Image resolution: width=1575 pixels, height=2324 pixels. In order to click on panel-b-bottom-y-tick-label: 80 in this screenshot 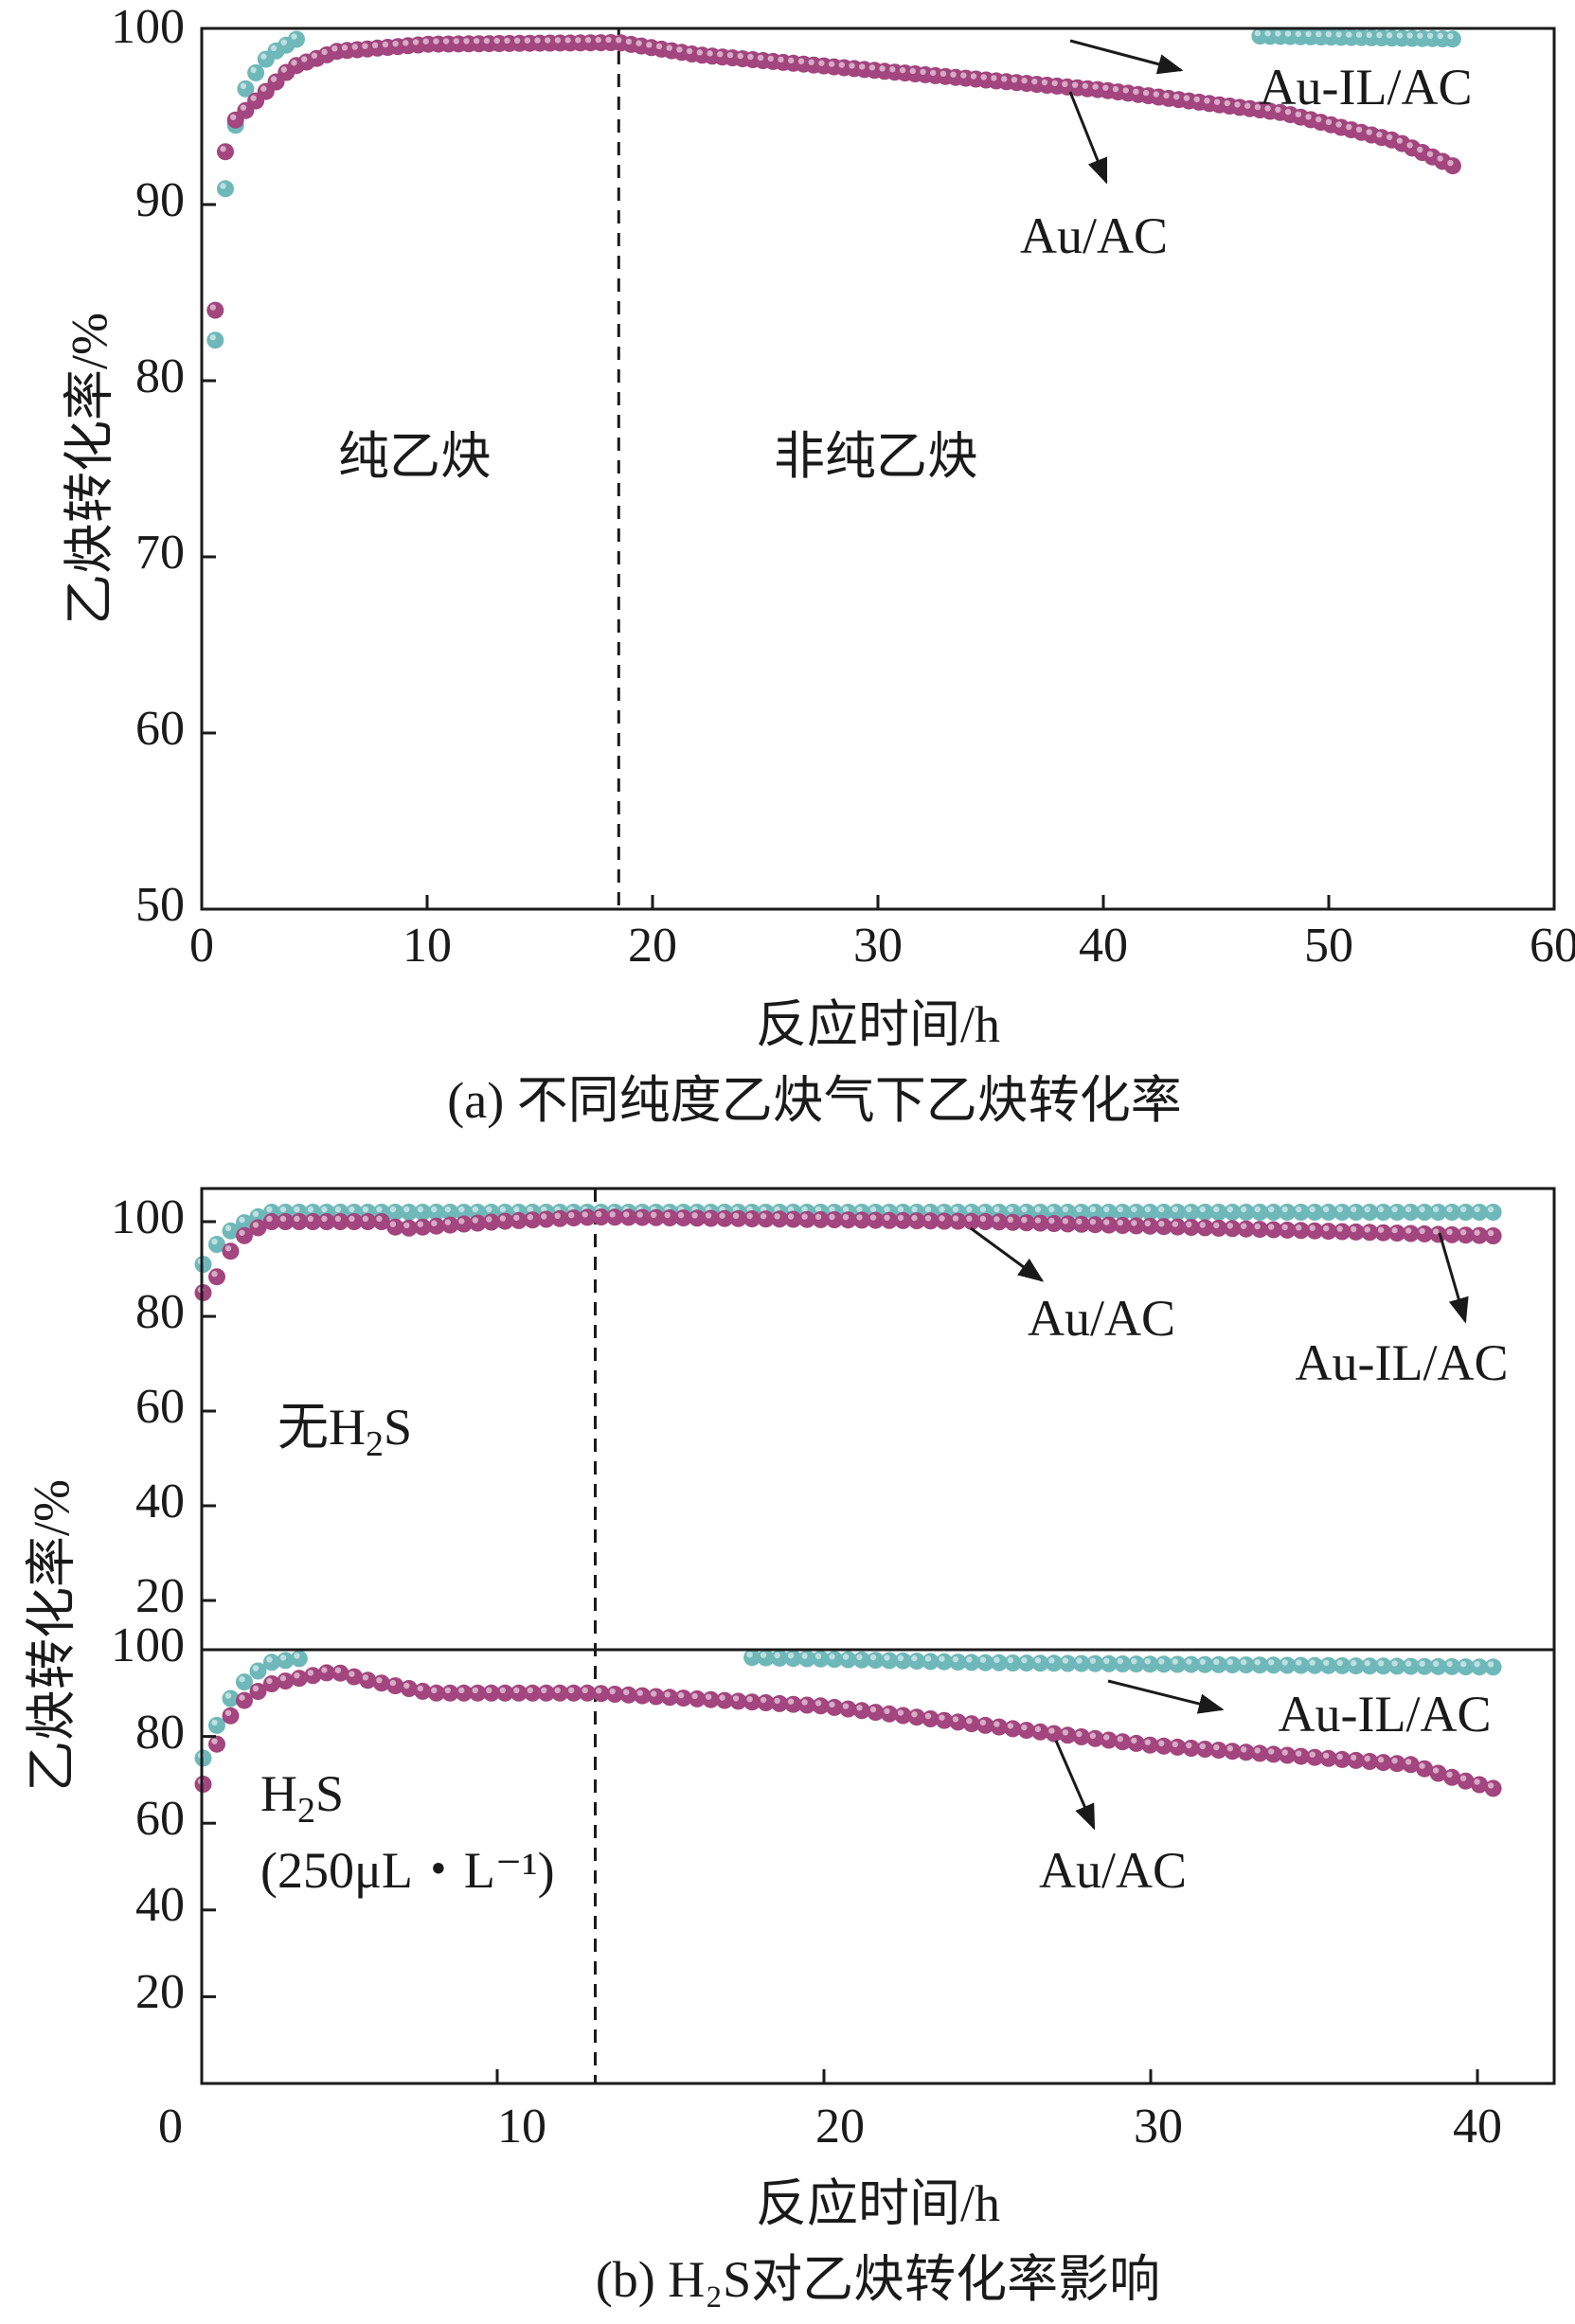, I will do `click(160, 1733)`.